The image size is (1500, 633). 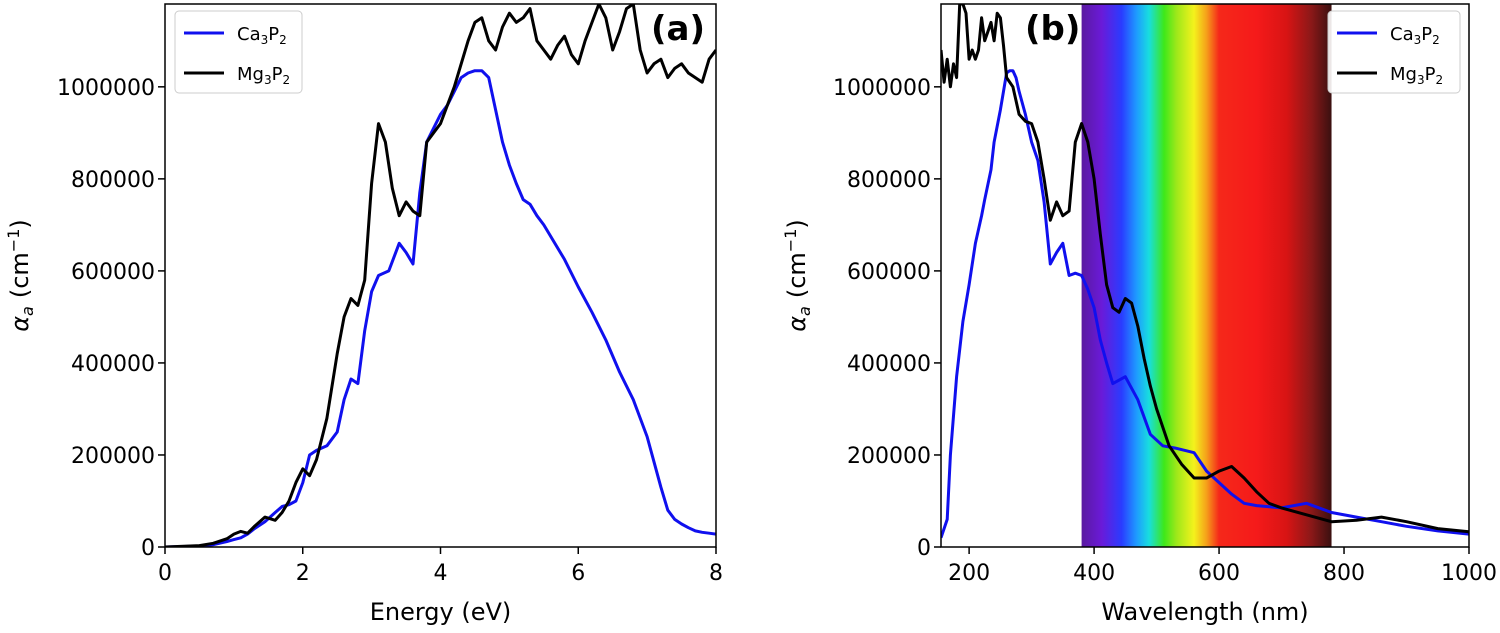 What do you see at coordinates (1219, 573) in the screenshot?
I see `x-tick-label: 600` at bounding box center [1219, 573].